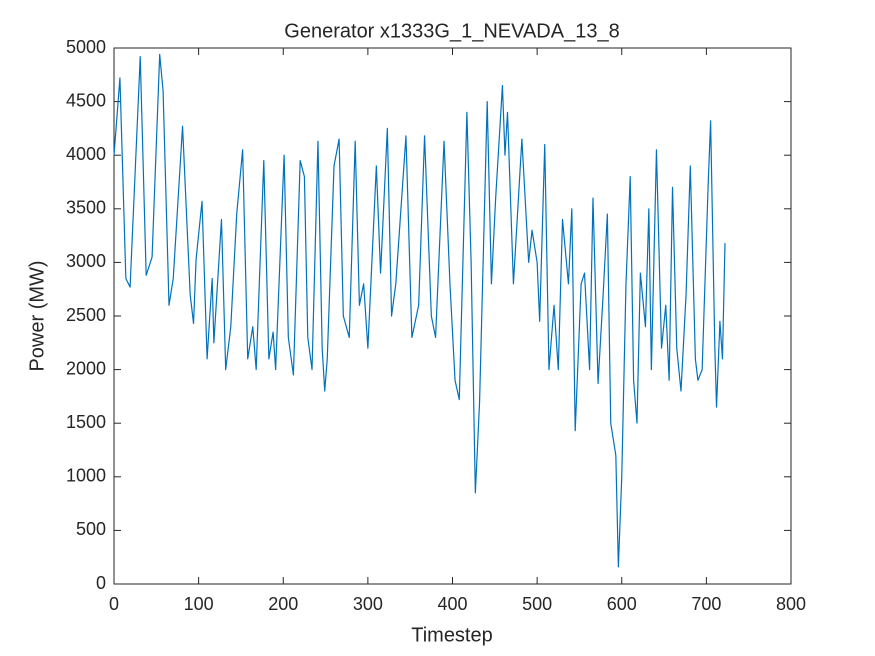  What do you see at coordinates (86, 100) in the screenshot?
I see `y-tick-label: 4500` at bounding box center [86, 100].